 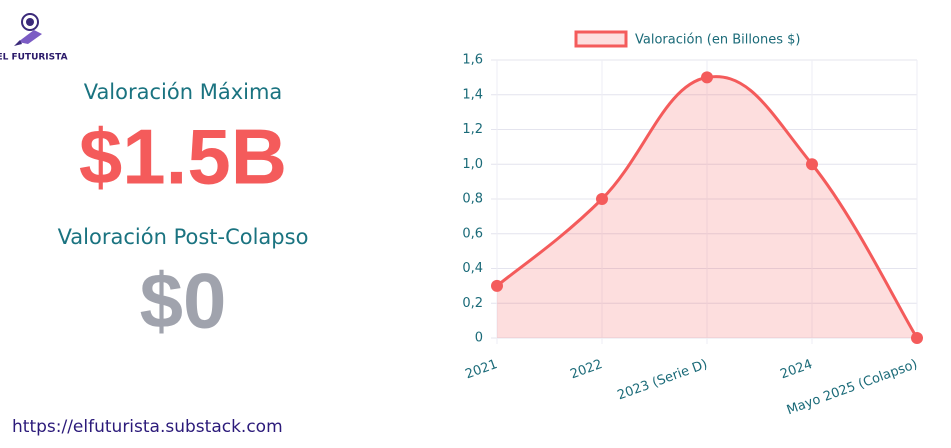 I want to click on logo-icon, so click(x=28, y=29).